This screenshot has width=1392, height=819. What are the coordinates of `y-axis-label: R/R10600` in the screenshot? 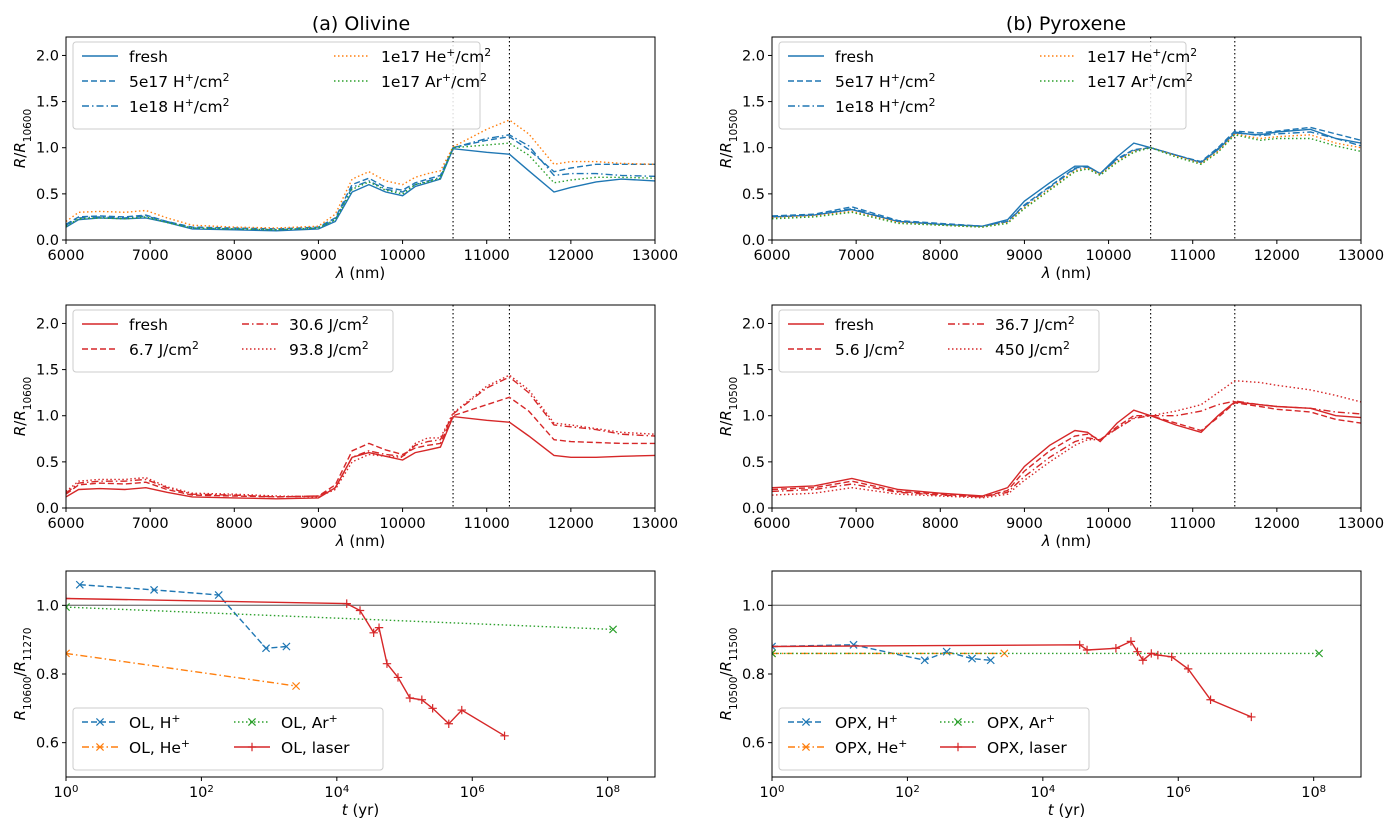 It's located at (22, 138).